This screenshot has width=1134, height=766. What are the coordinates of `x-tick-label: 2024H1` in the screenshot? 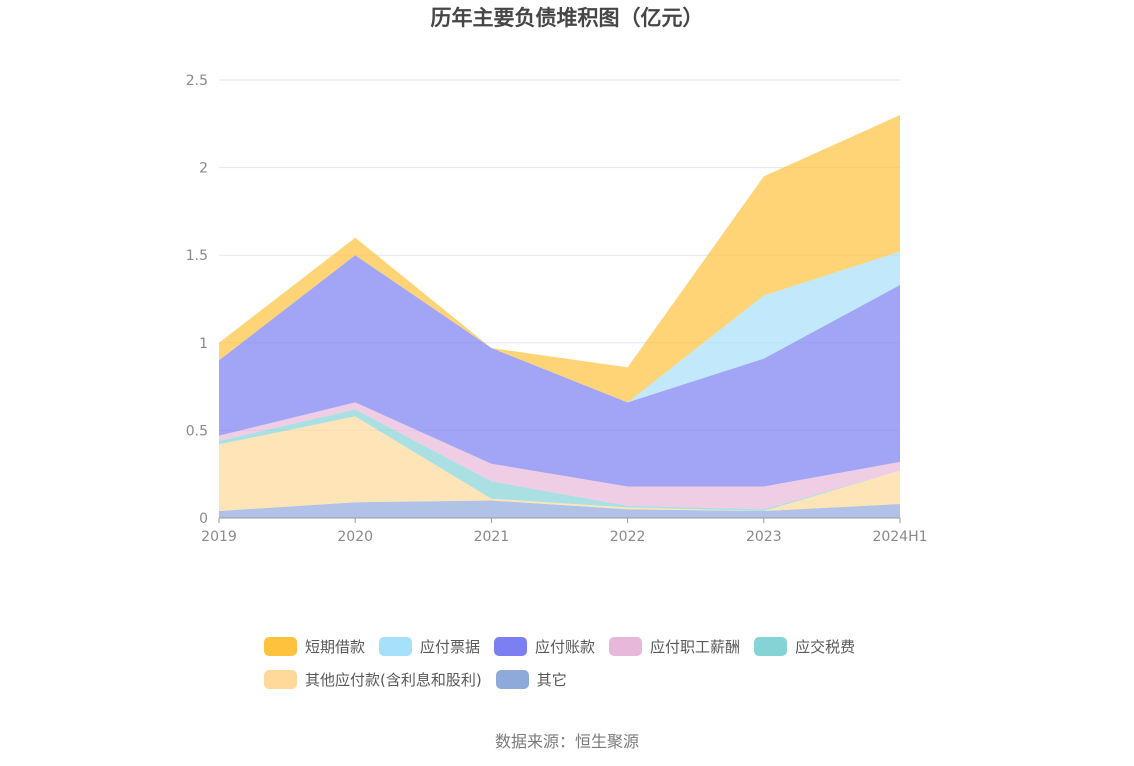 It's located at (899, 537).